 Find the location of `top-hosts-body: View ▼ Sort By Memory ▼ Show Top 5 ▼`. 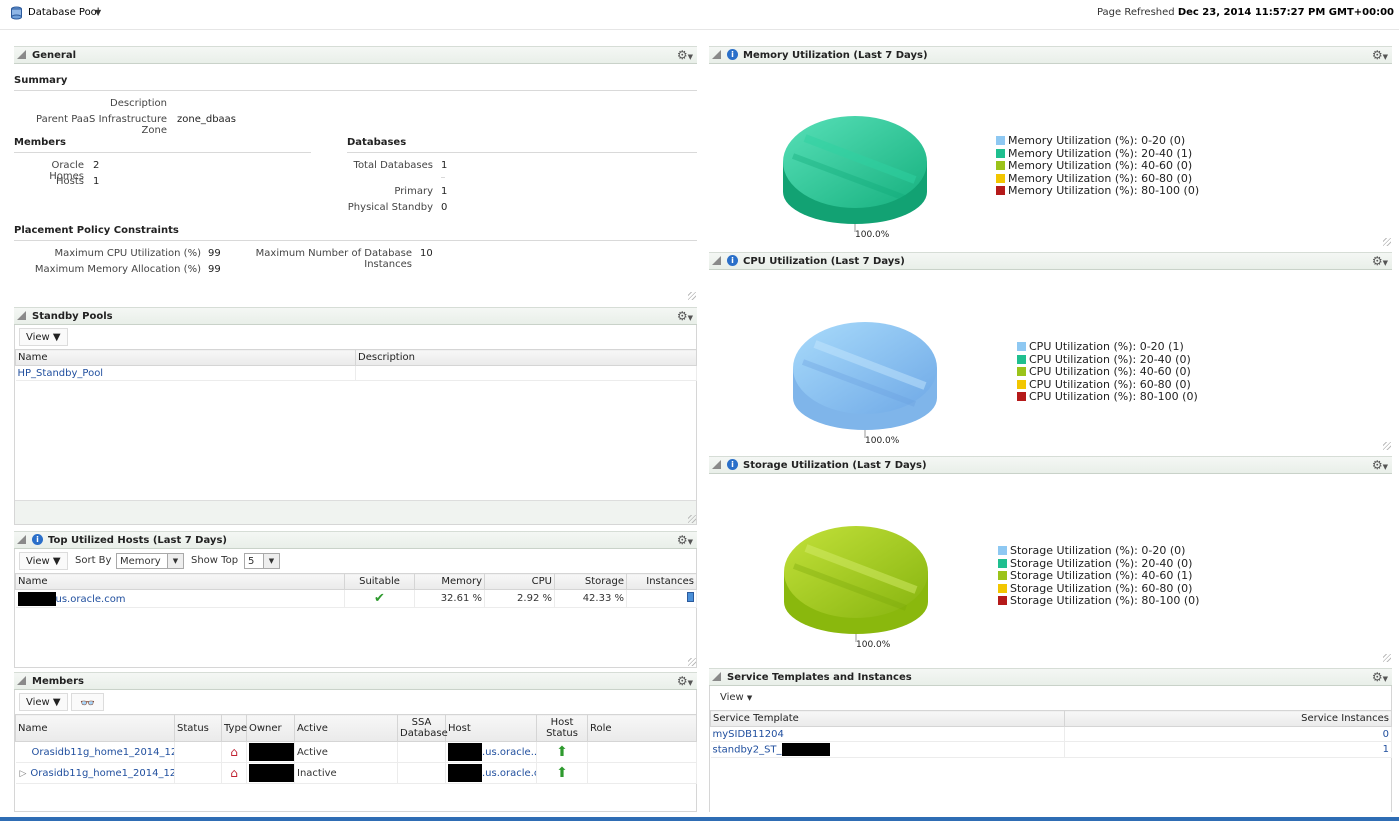

top-hosts-body: View ▼ Sort By Memory ▼ Show Top 5 ▼ is located at coordinates (355, 608).